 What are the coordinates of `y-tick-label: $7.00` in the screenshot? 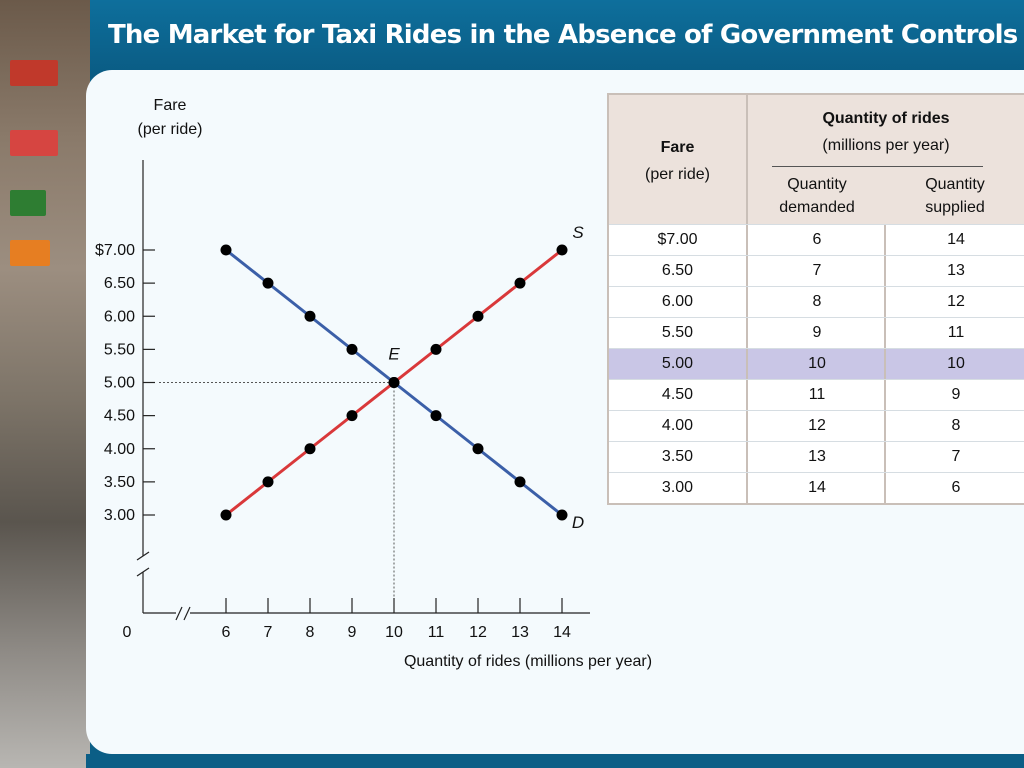 It's located at (115, 250).